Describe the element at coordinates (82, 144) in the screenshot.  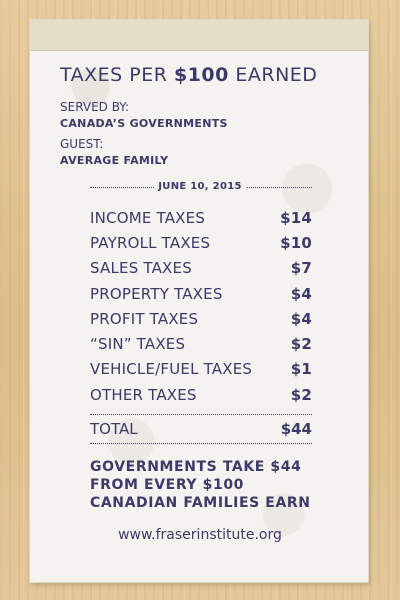
I see `guest-label: GUEST:` at that location.